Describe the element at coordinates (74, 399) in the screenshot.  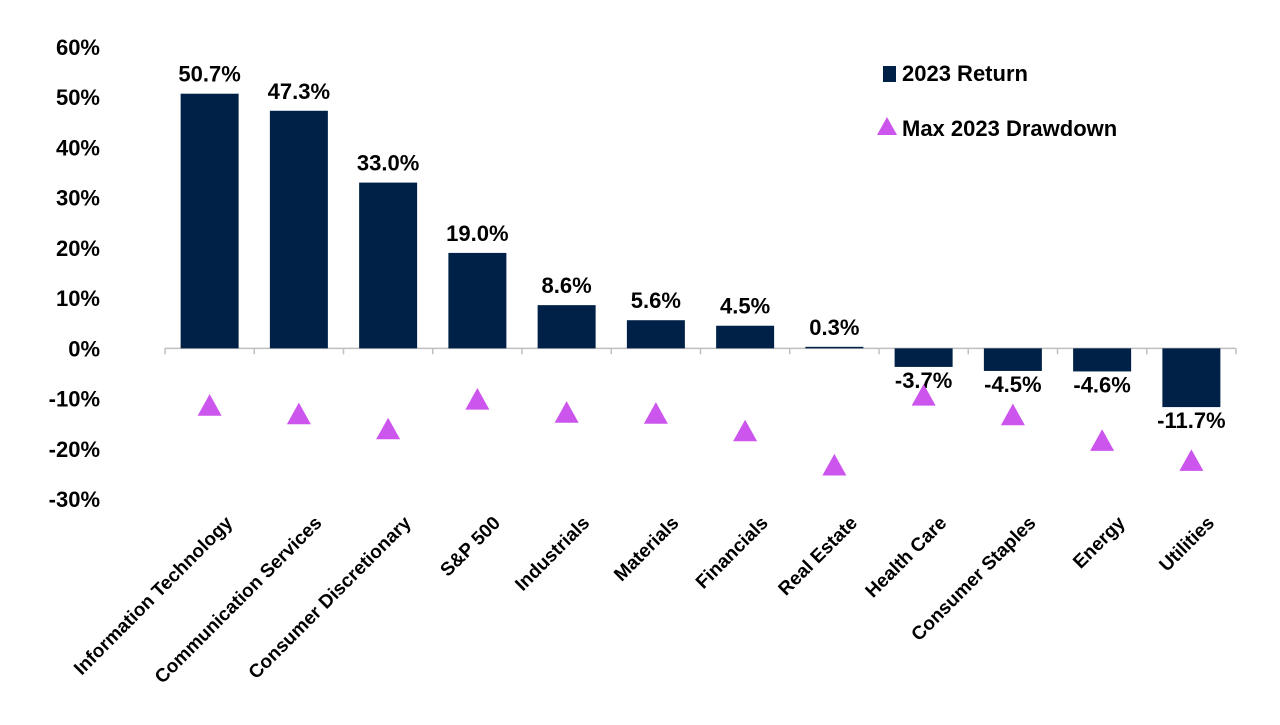
I see `y-tick-label: -10%` at that location.